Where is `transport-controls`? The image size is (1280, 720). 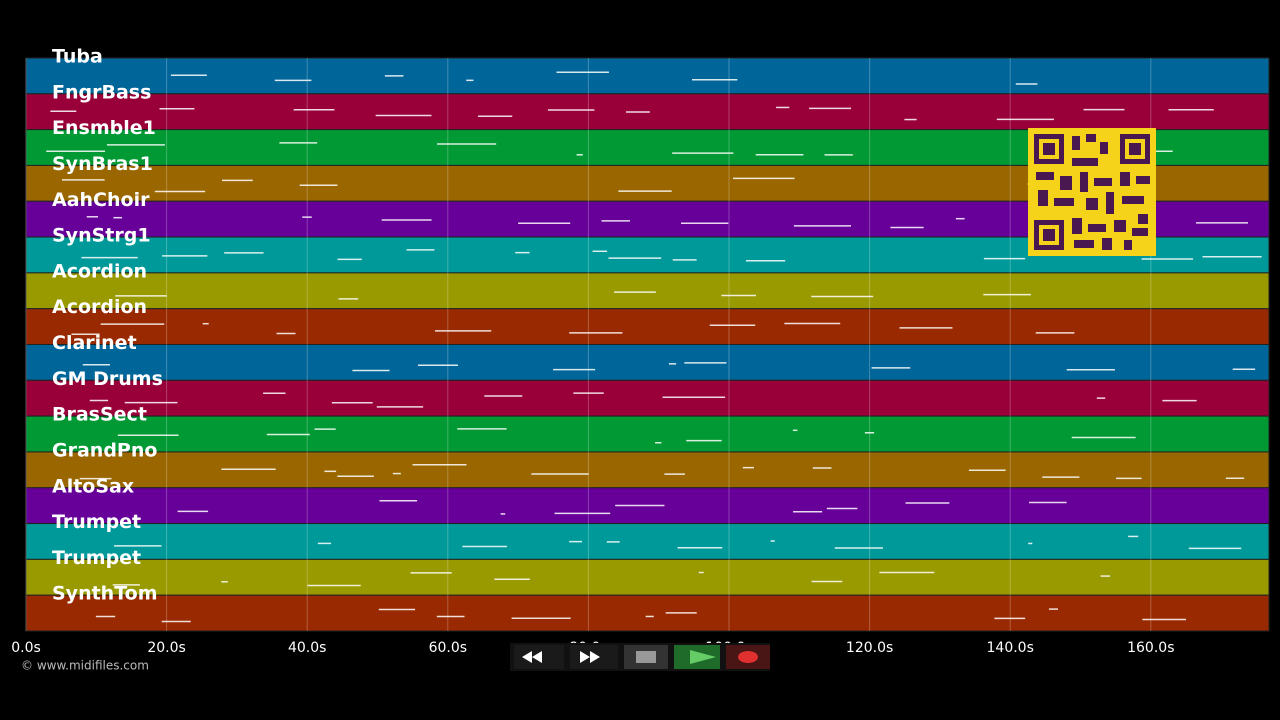 transport-controls is located at coordinates (640, 657).